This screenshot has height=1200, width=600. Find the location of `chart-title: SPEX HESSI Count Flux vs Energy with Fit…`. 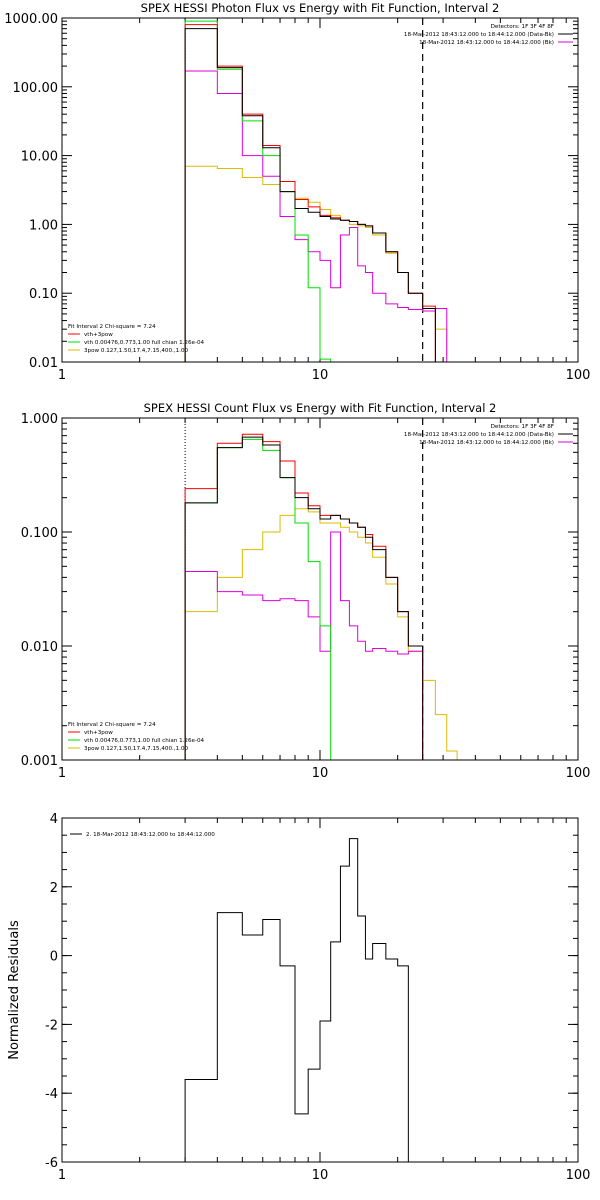

chart-title: SPEX HESSI Count Flux vs Energy with Fit… is located at coordinates (320, 408).